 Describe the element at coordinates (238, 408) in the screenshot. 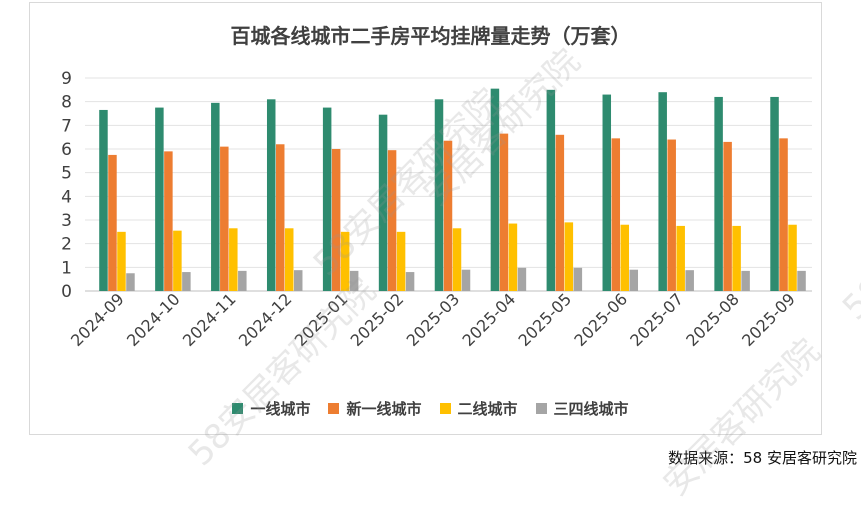

I see `legend-swatch-tier1` at that location.